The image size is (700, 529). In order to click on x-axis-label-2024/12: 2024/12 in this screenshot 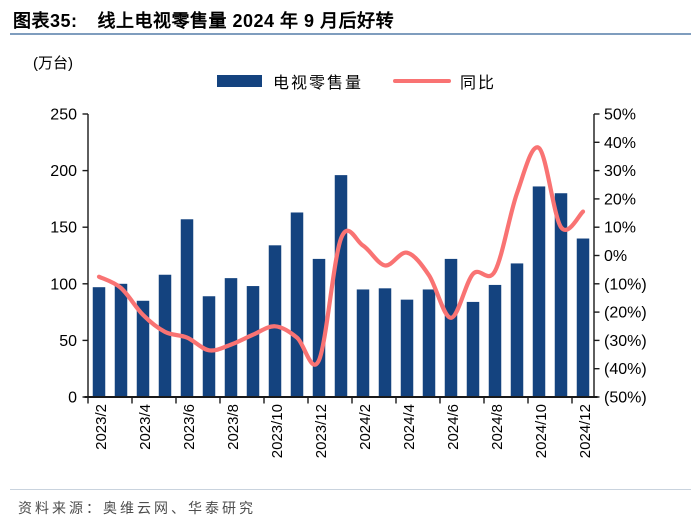, I will do `click(585, 431)`.